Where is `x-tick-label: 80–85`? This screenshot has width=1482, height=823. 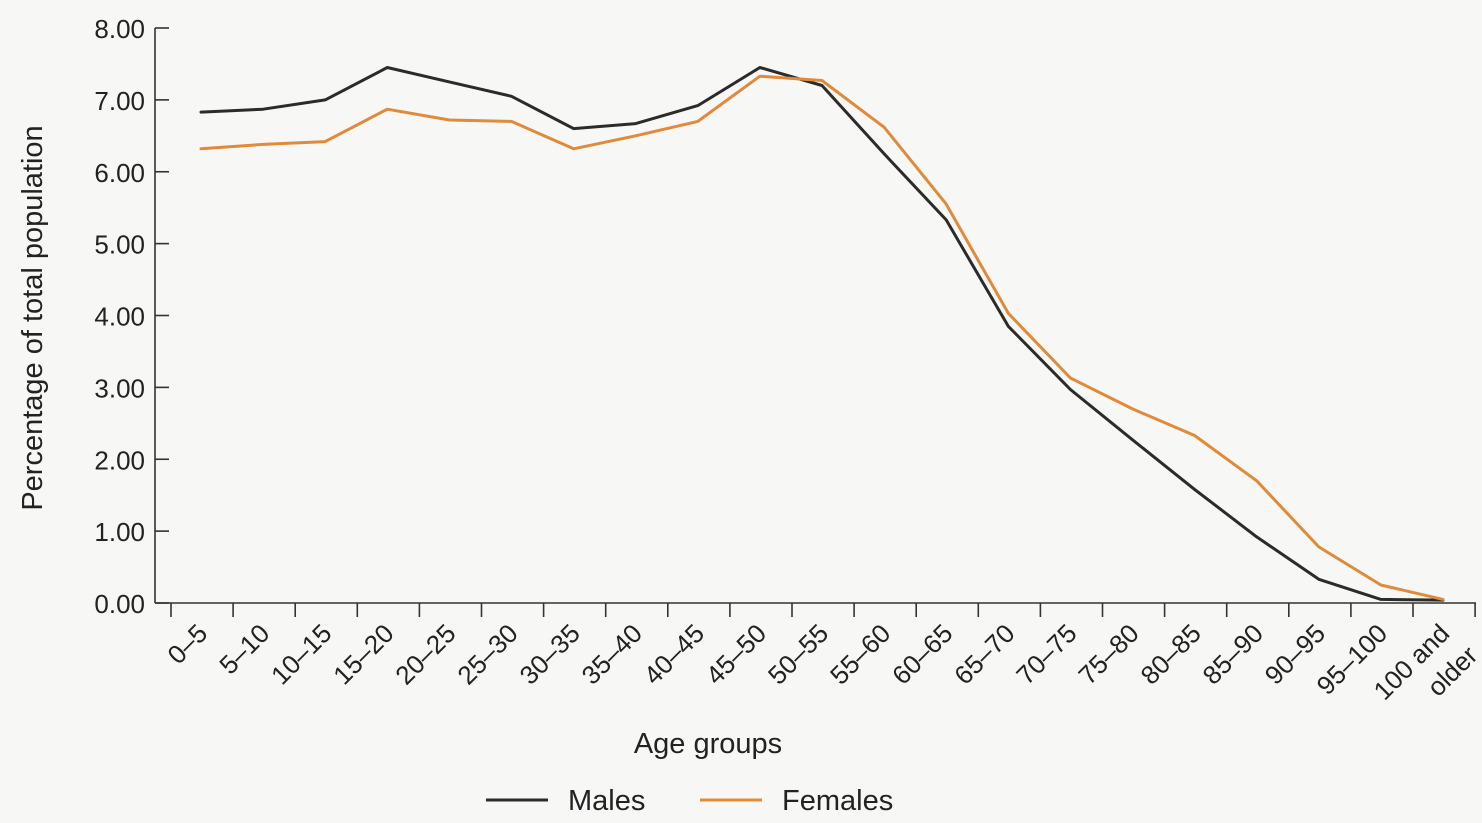 x-tick-label: 80–85 is located at coordinates (1170, 654).